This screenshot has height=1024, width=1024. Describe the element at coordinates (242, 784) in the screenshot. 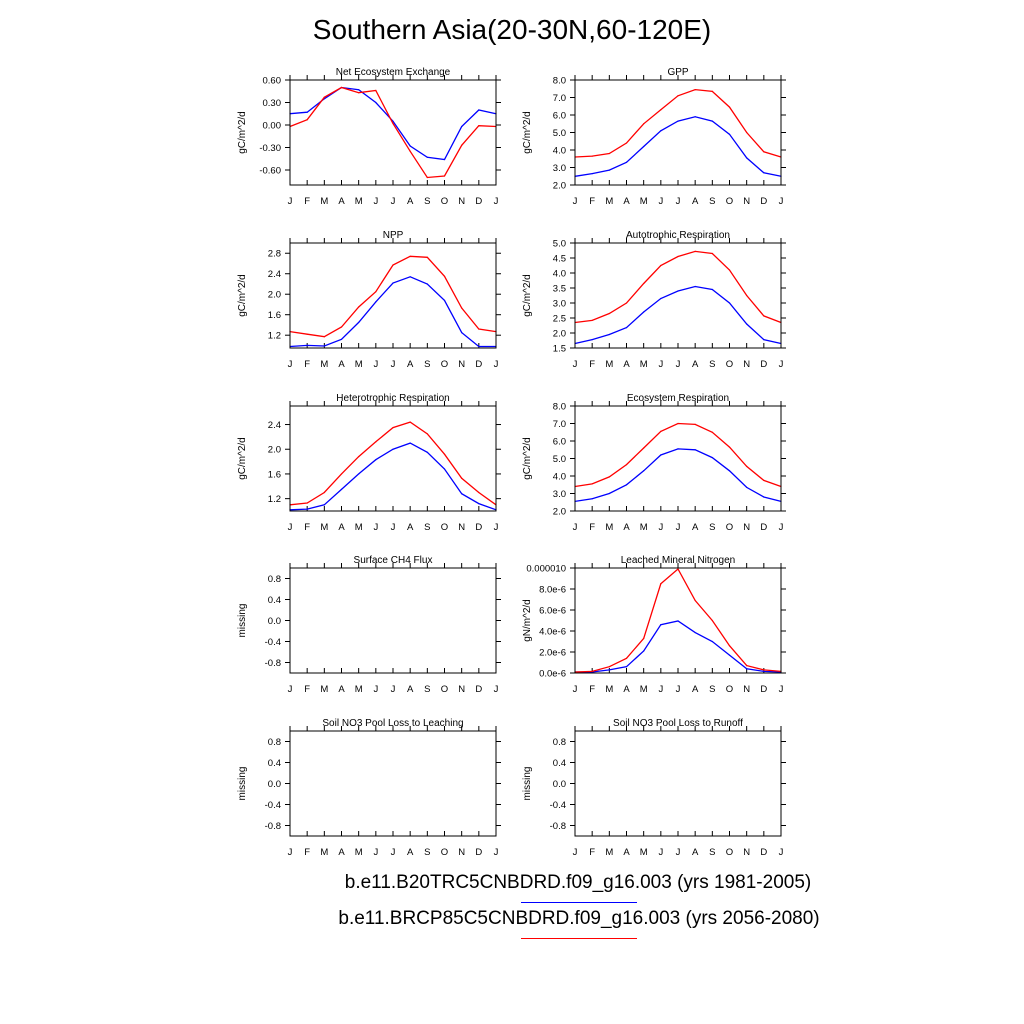

I see `y-axis-label: missing` at that location.